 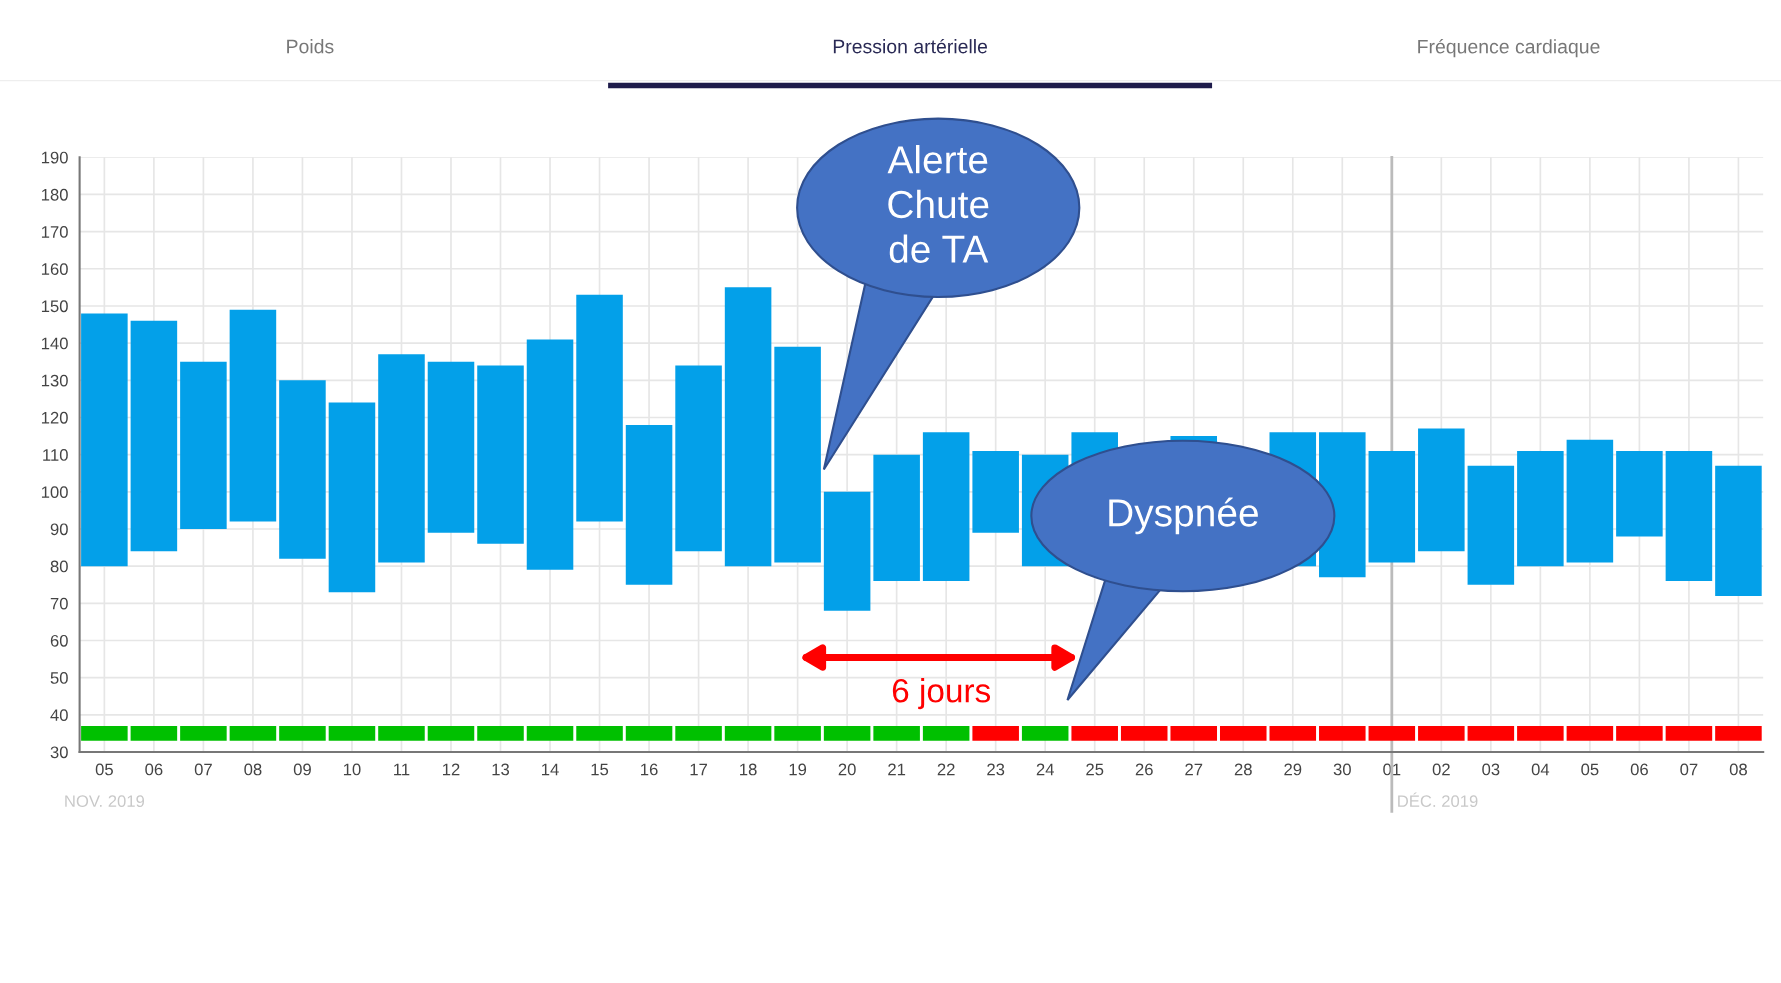 I want to click on y-tick-label: 30, so click(x=59, y=752).